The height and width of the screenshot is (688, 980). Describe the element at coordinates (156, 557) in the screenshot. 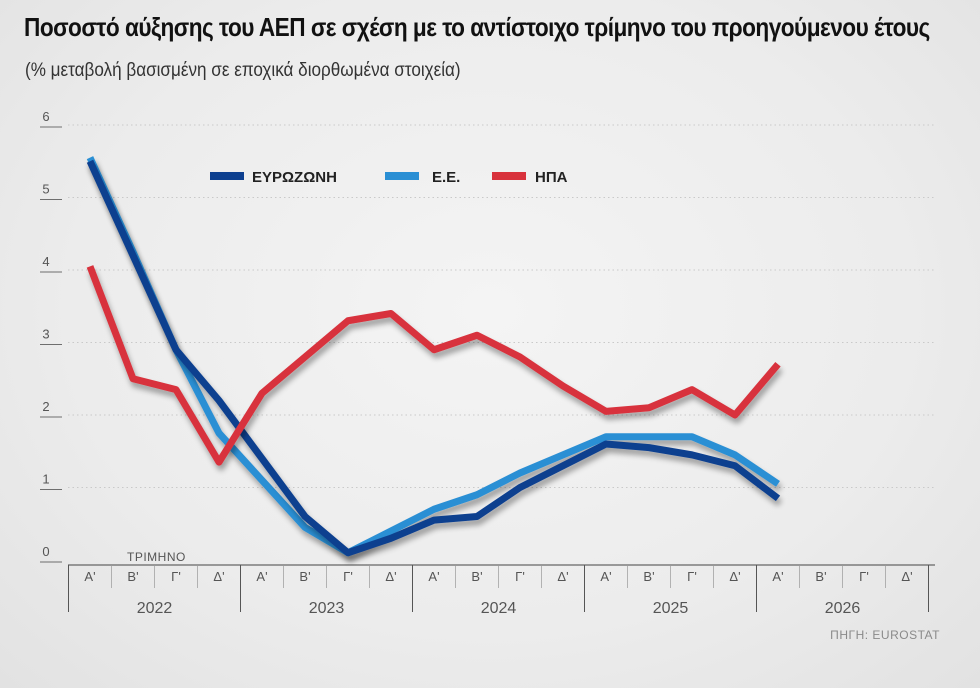

I see `x-axis-title: ΤΡΙΜΗΝΟ` at that location.